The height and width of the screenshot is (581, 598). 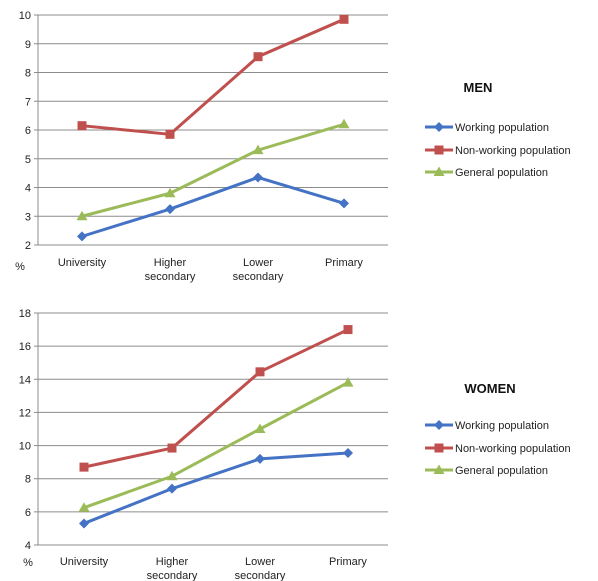 I want to click on y-tick-label: 16, so click(x=25, y=347).